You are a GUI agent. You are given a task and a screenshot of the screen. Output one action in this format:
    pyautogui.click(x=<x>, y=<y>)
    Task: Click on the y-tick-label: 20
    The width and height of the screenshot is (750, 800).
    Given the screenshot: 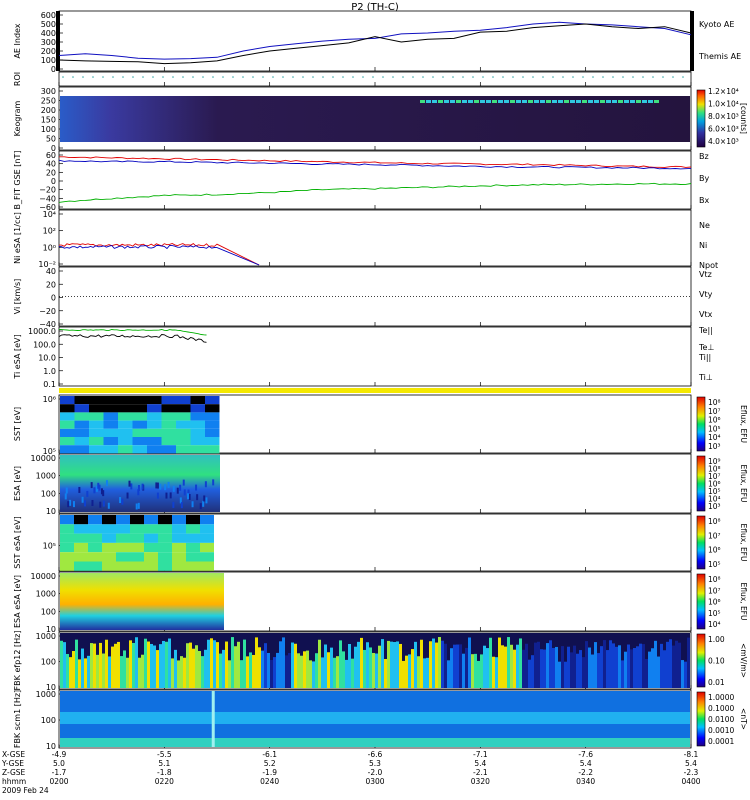 What is the action you would take?
    pyautogui.click(x=51, y=172)
    